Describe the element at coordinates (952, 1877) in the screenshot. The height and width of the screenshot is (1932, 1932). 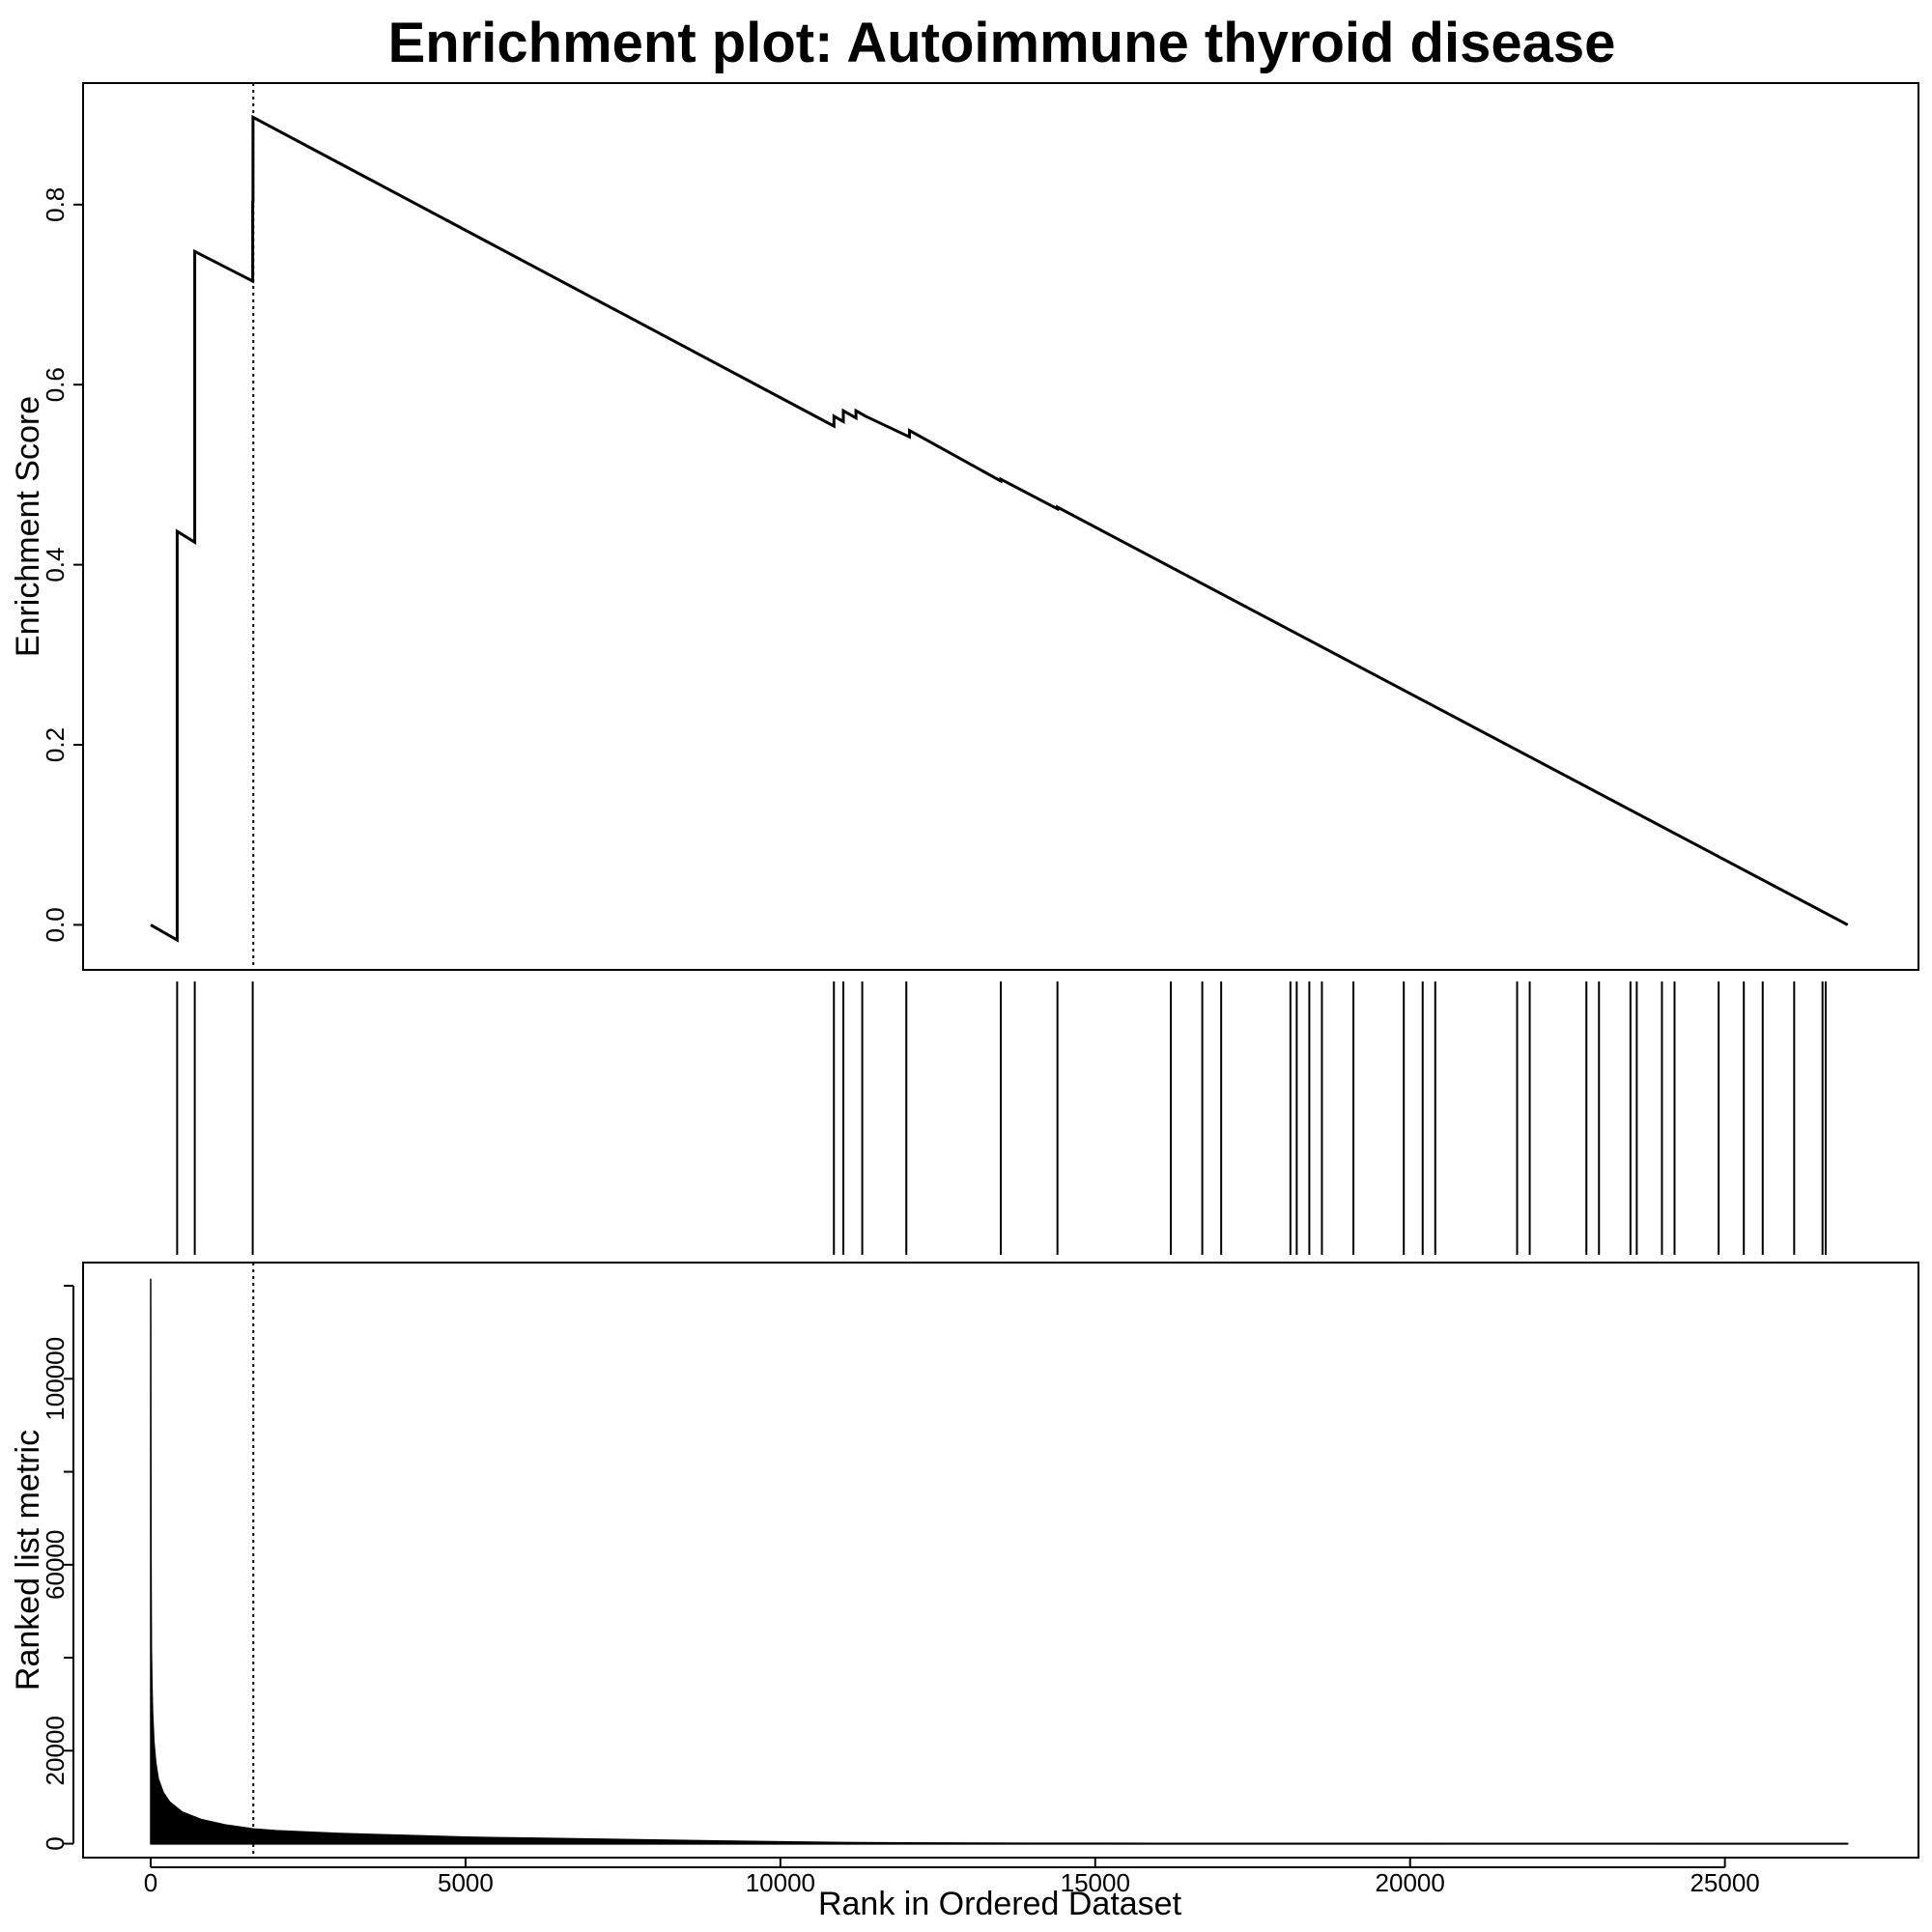
I see `x-axis: 0 5000 10000 15000 20000 25000` at that location.